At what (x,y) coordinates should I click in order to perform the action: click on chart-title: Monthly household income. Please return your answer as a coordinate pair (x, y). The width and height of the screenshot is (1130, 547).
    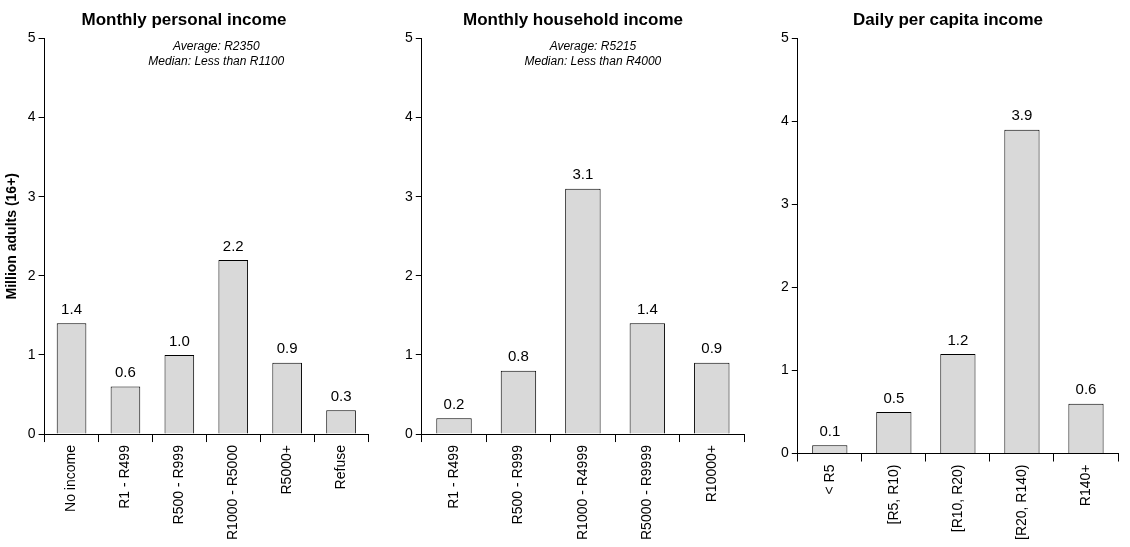
    Looking at the image, I should click on (573, 19).